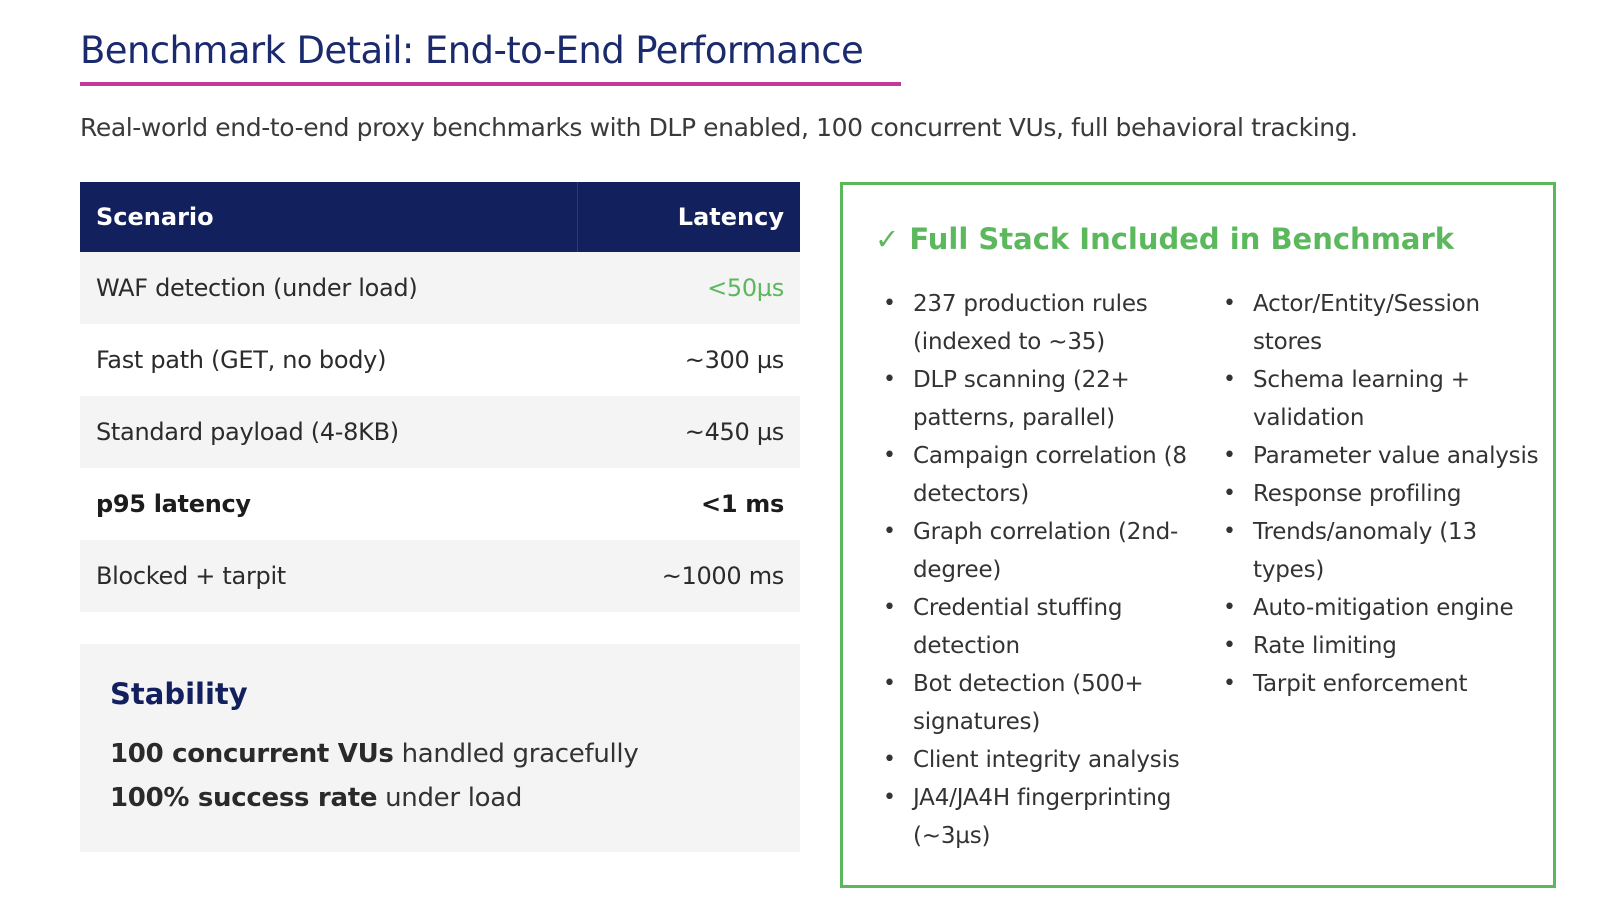  What do you see at coordinates (440, 504) in the screenshot?
I see `table-row: p95 latency <1 ms` at bounding box center [440, 504].